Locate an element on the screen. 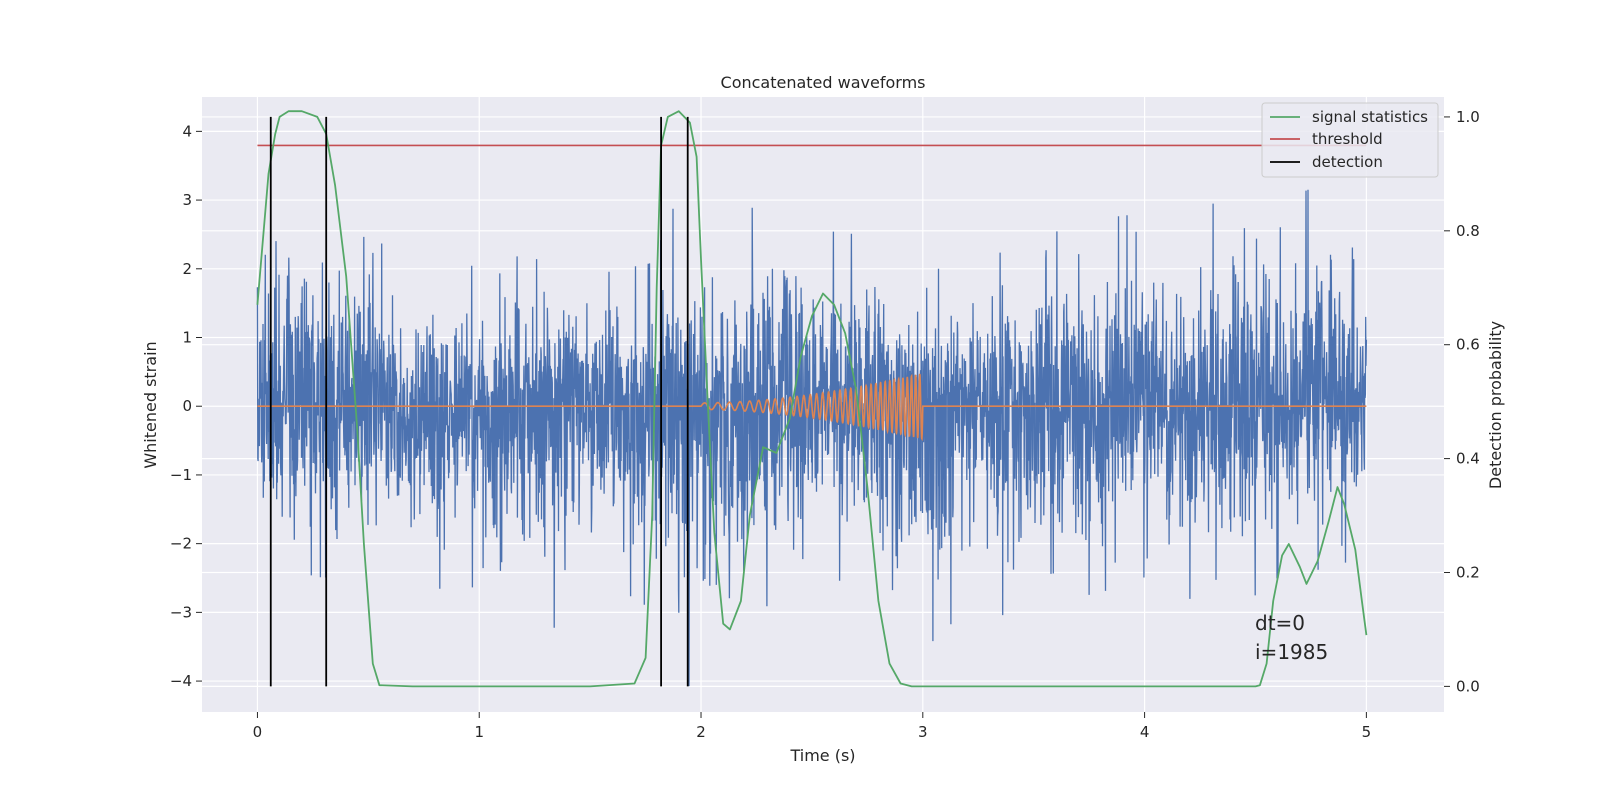  y-tick-label: −2 is located at coordinates (181, 544).